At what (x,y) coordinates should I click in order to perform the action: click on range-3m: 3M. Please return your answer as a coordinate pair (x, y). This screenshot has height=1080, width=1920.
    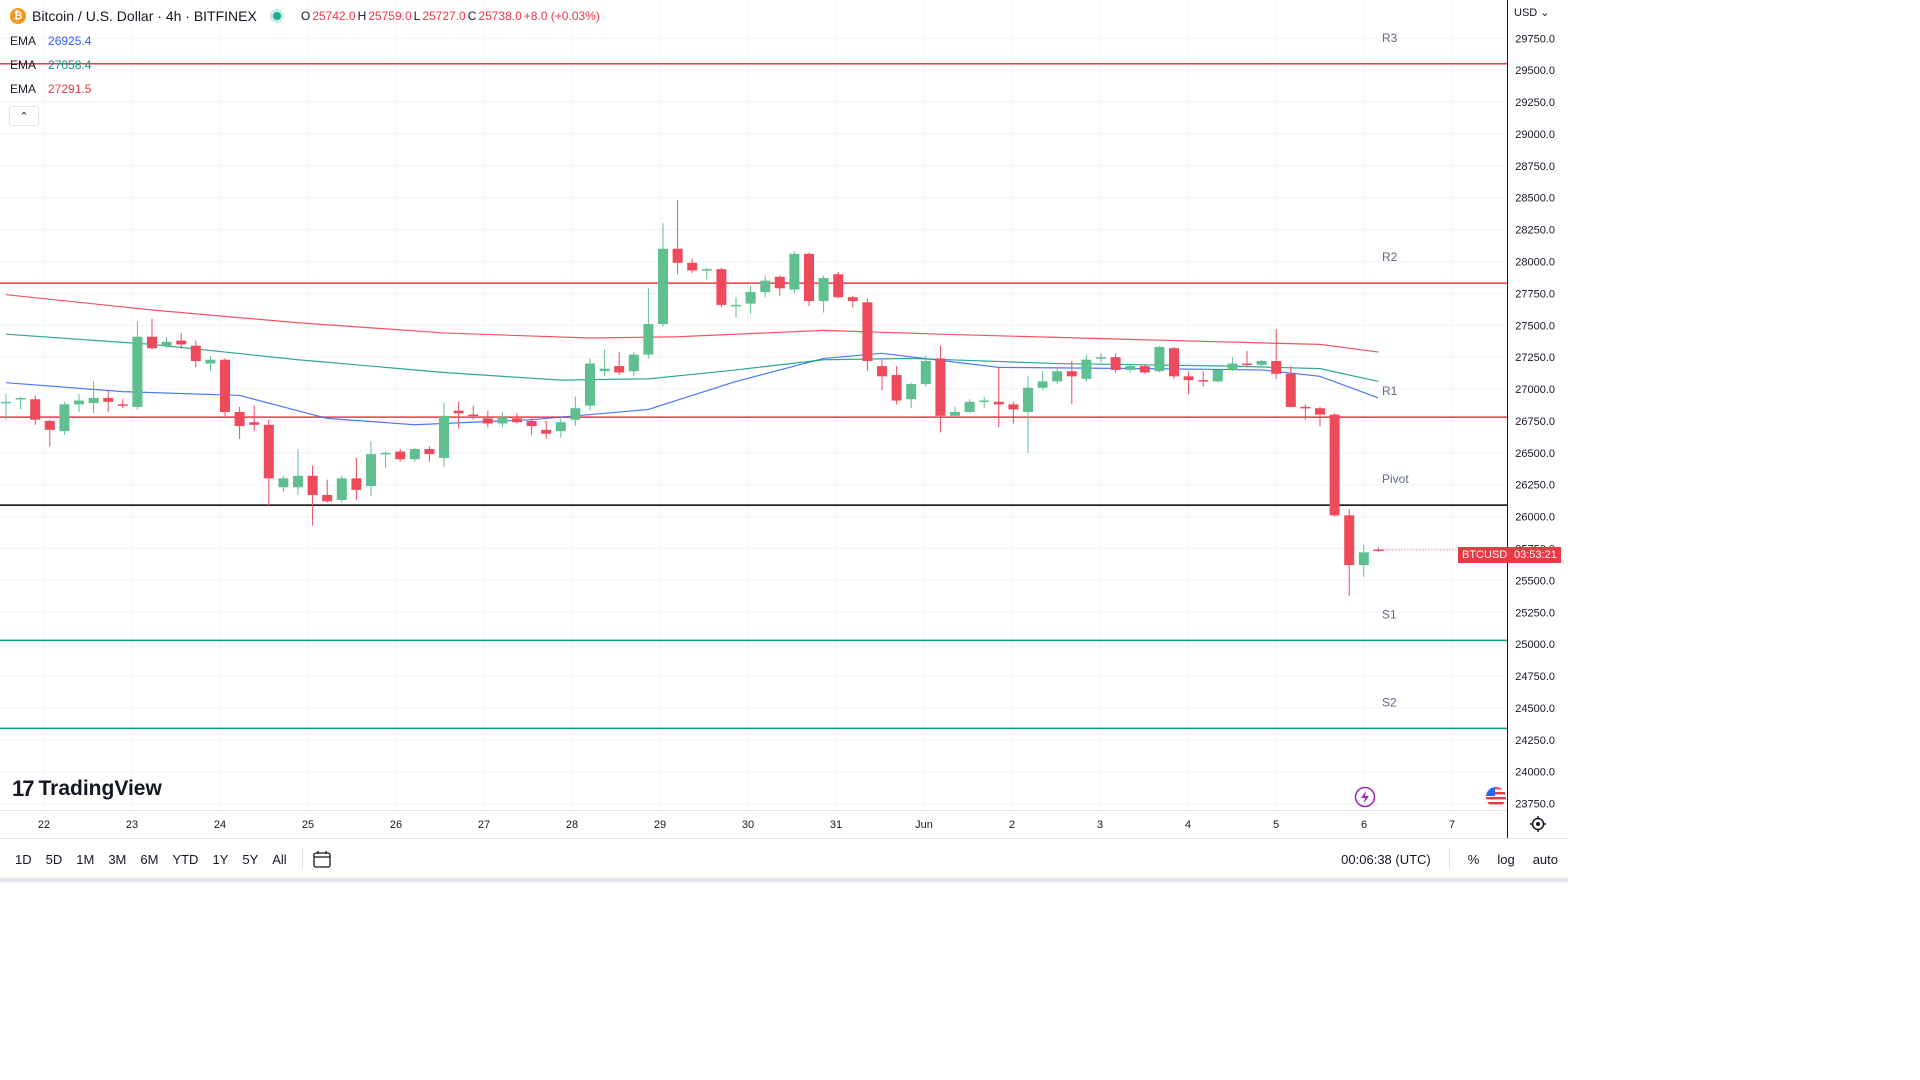
    Looking at the image, I should click on (117, 859).